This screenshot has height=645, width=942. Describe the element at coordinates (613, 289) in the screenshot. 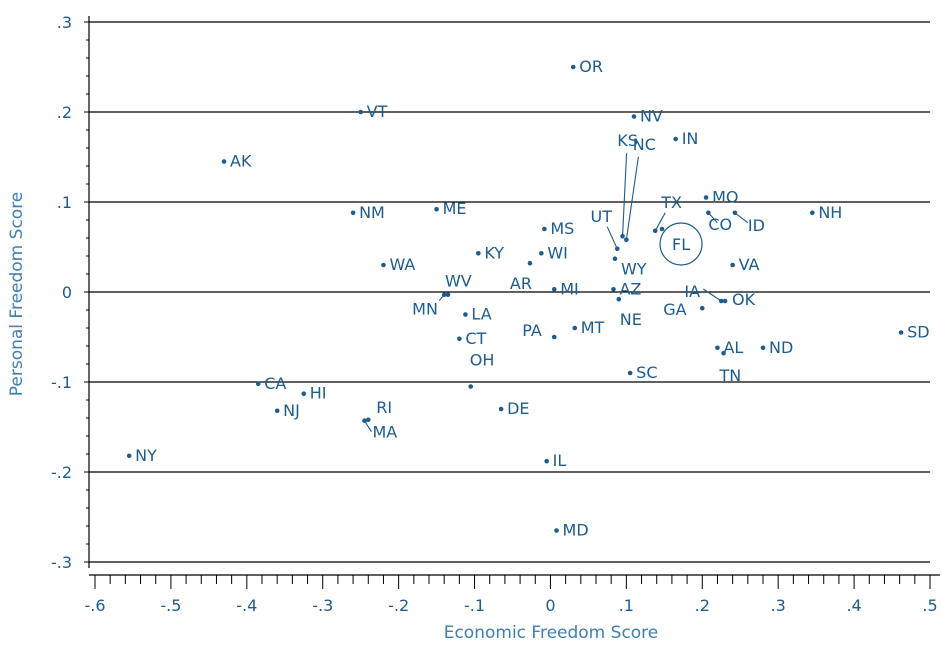

I see `point-az` at that location.